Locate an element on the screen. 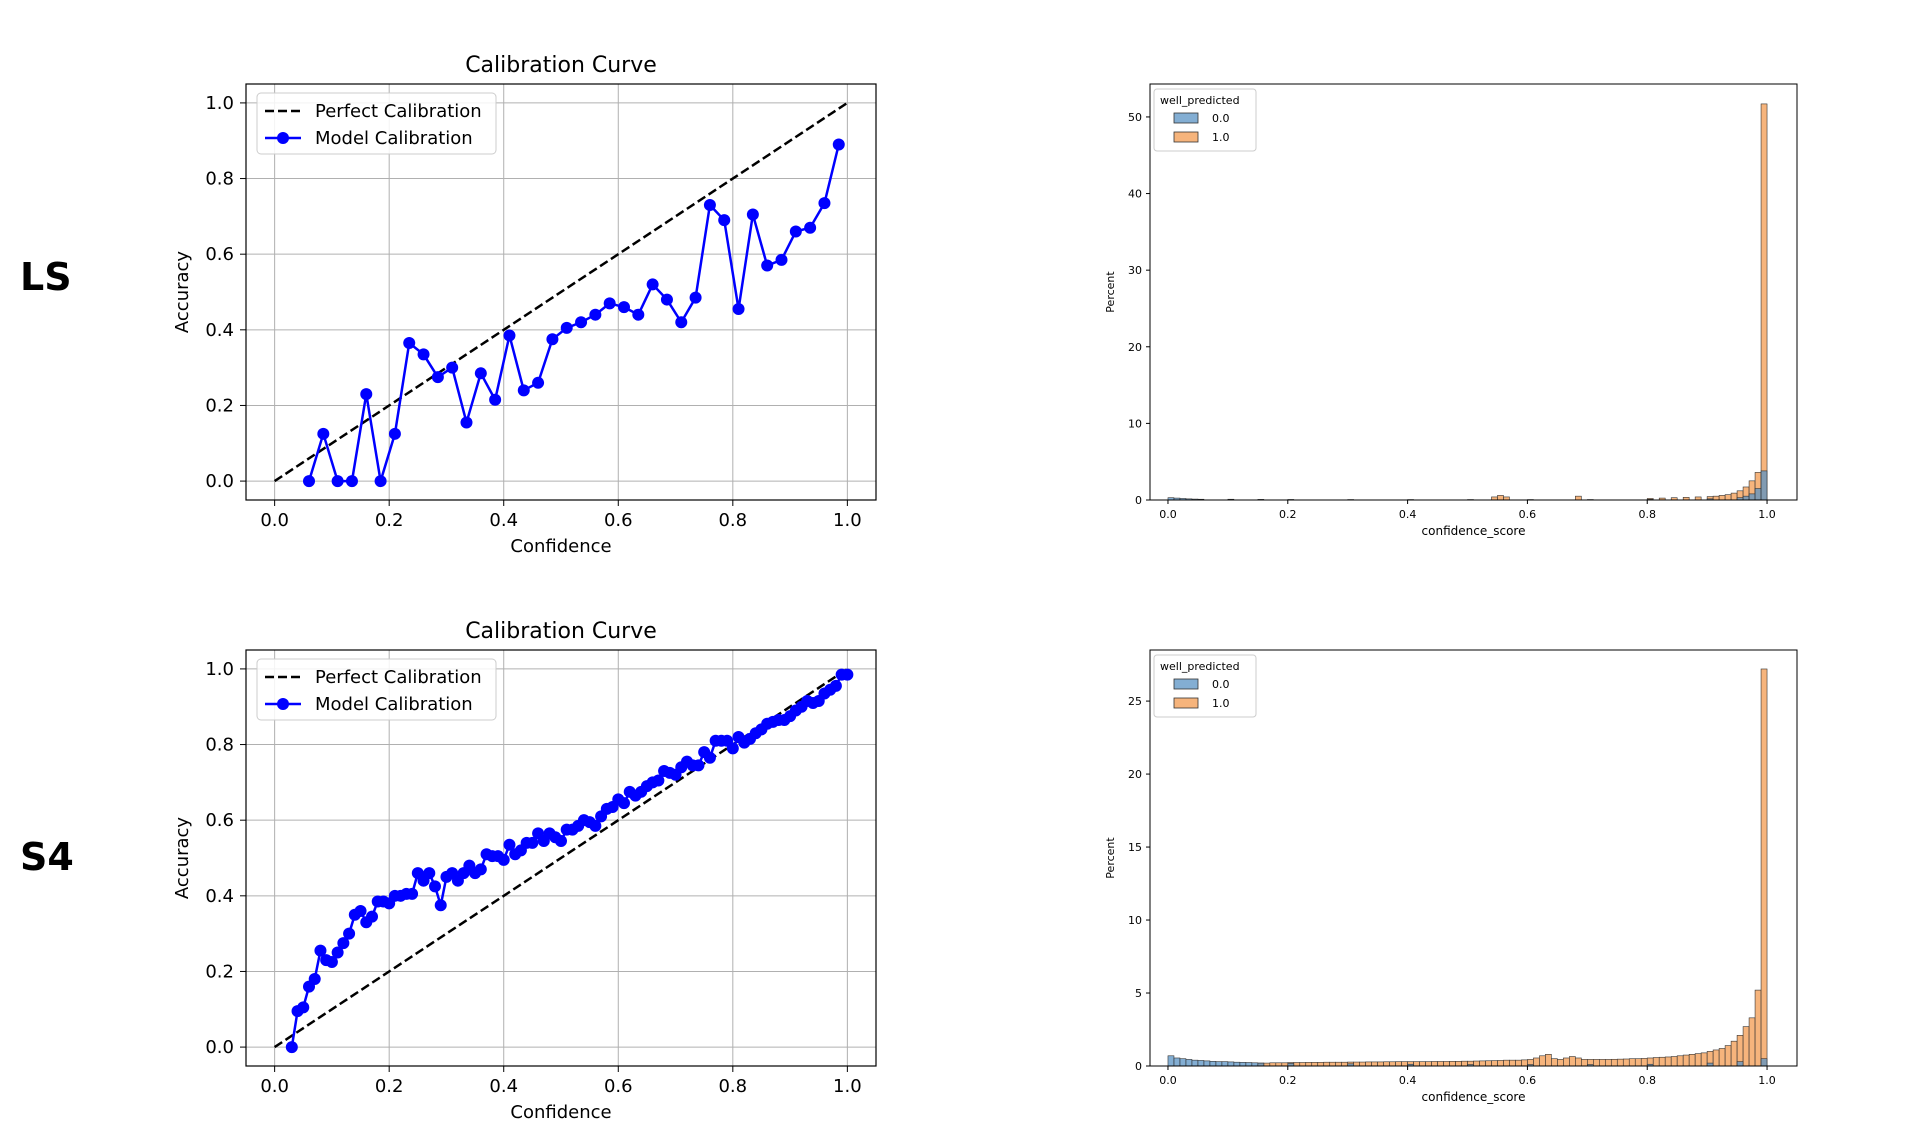 This screenshot has width=1932, height=1132. x-tick-label: 1.0 is located at coordinates (1767, 514).